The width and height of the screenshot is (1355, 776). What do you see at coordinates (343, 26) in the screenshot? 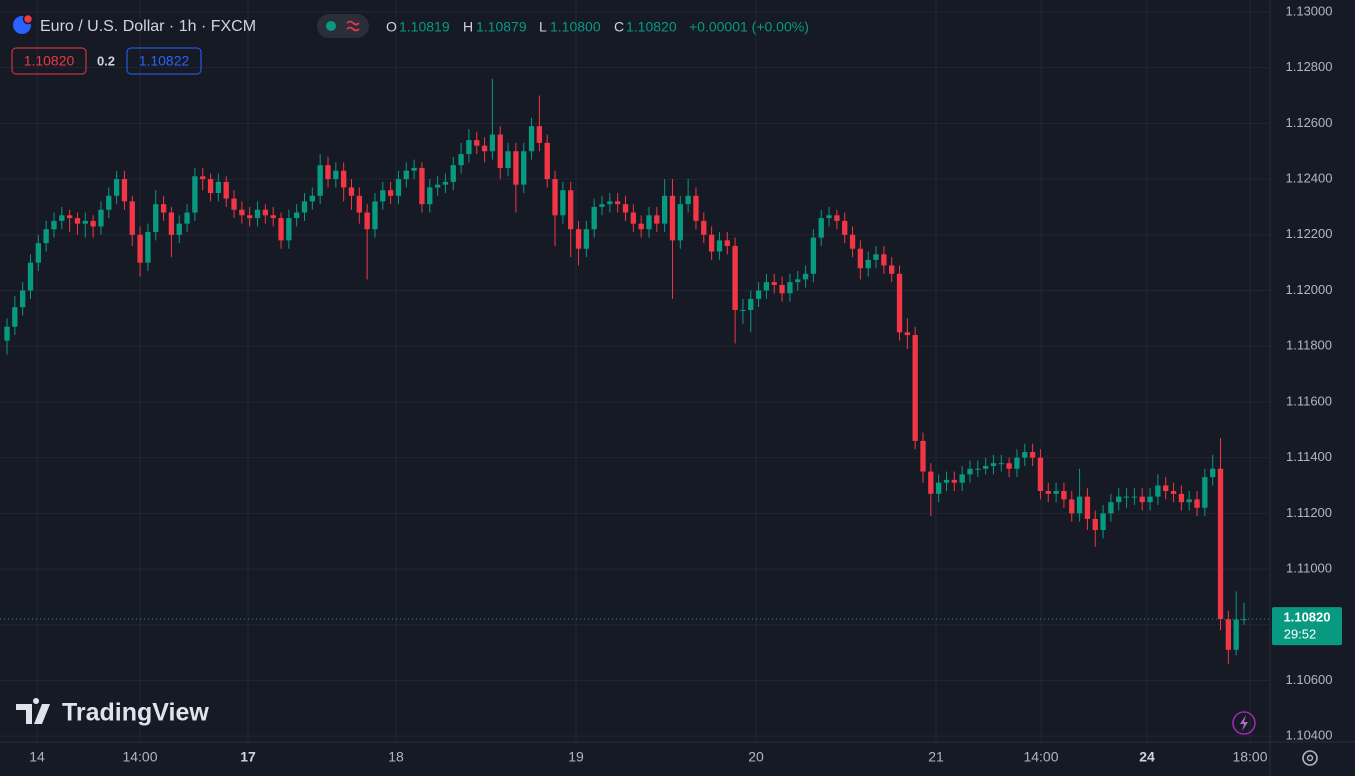
I see `status-pill` at bounding box center [343, 26].